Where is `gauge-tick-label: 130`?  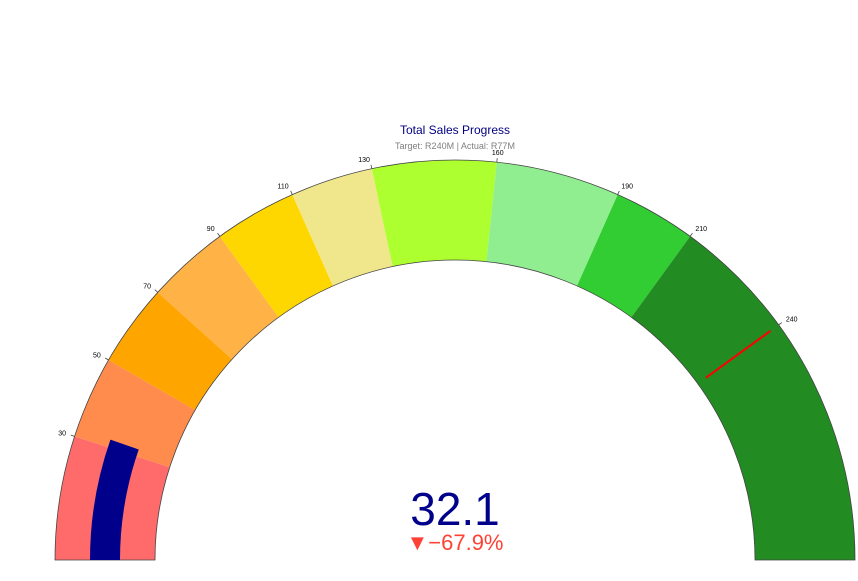 gauge-tick-label: 130 is located at coordinates (364, 160).